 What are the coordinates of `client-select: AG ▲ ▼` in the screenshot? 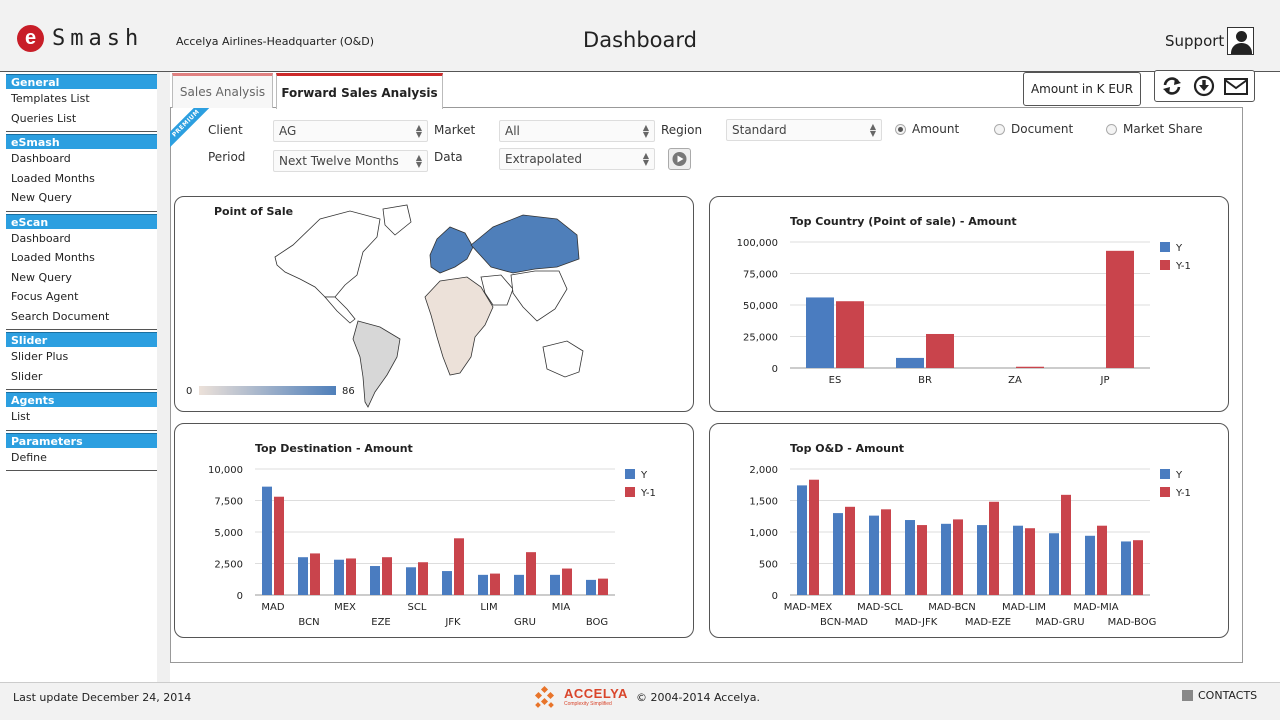 It's located at (350, 131).